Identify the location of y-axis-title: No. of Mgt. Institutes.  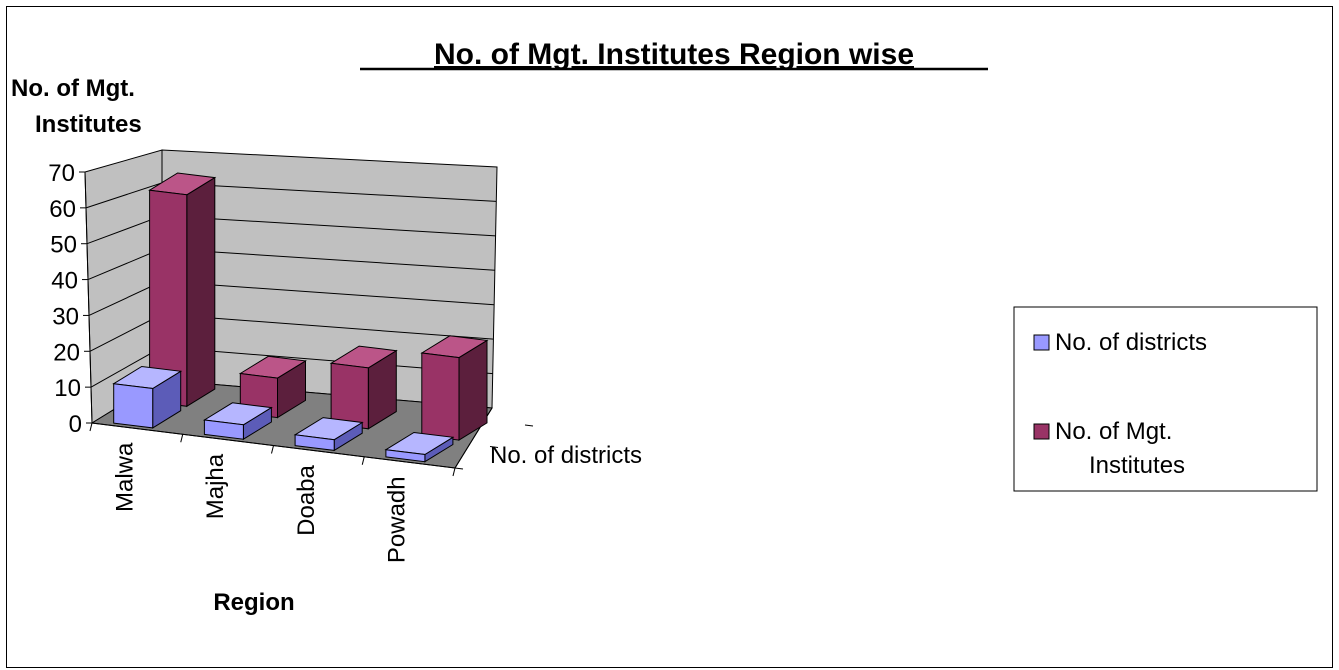
(76, 106).